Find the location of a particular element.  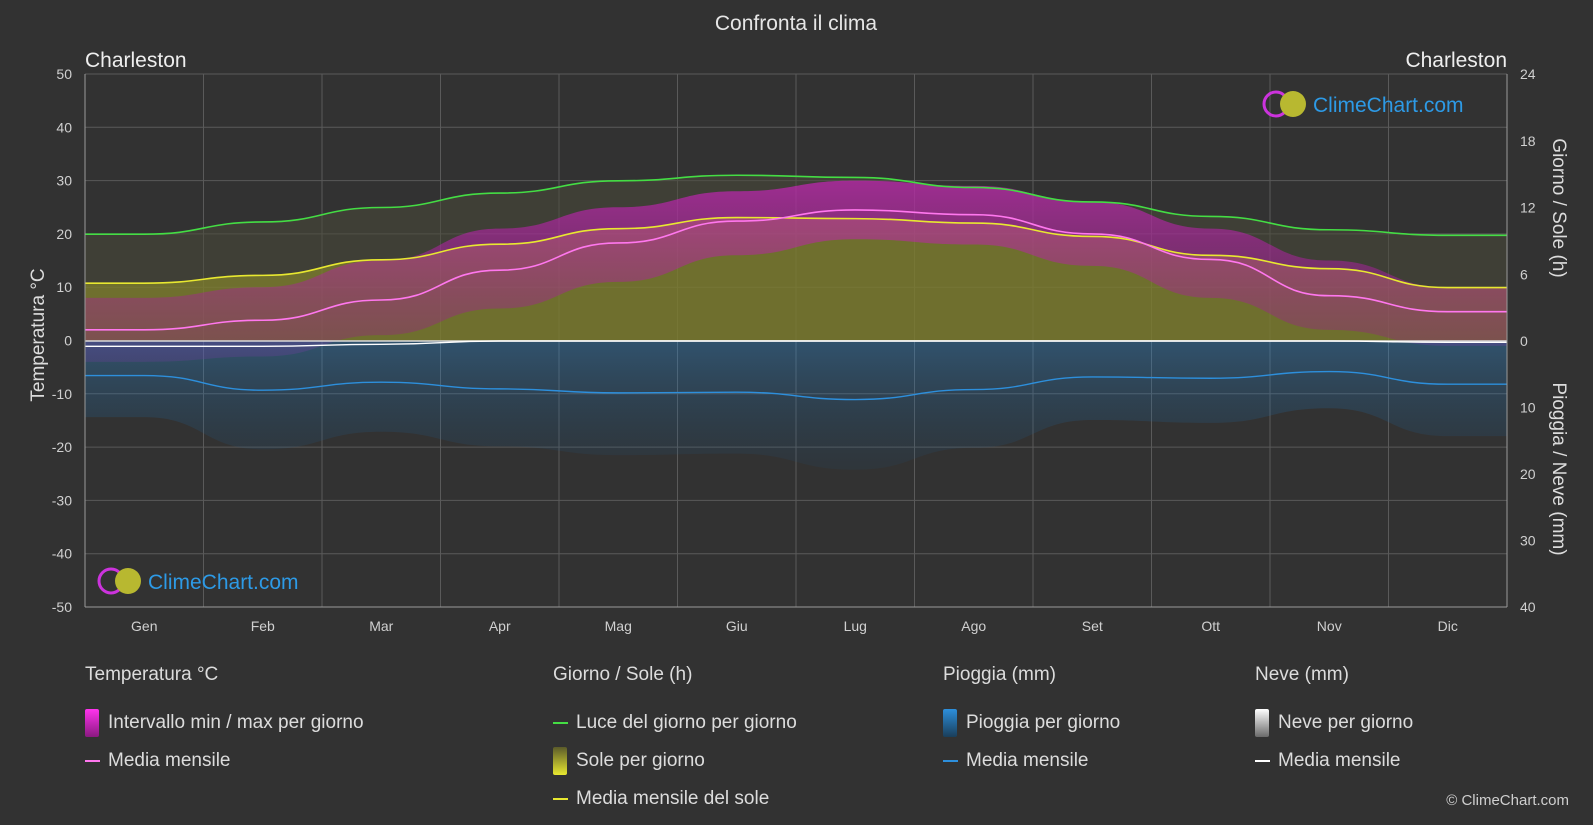

legend-temp-range: Intervallo min / max per giorno is located at coordinates (224, 723).